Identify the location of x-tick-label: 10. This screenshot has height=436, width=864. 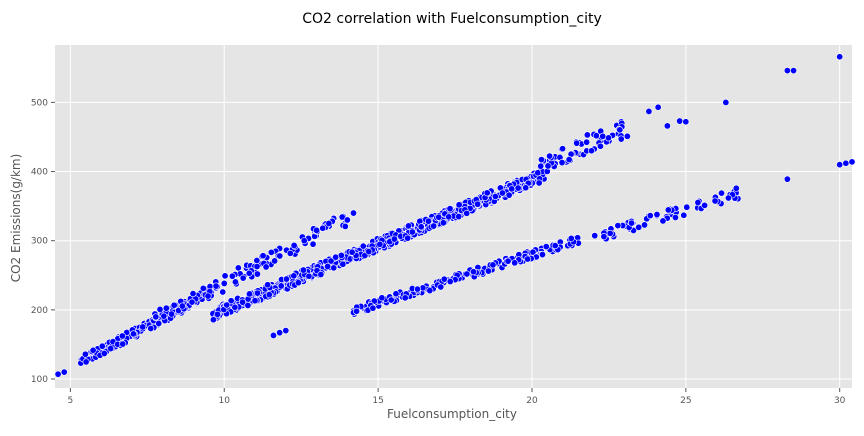
(225, 401).